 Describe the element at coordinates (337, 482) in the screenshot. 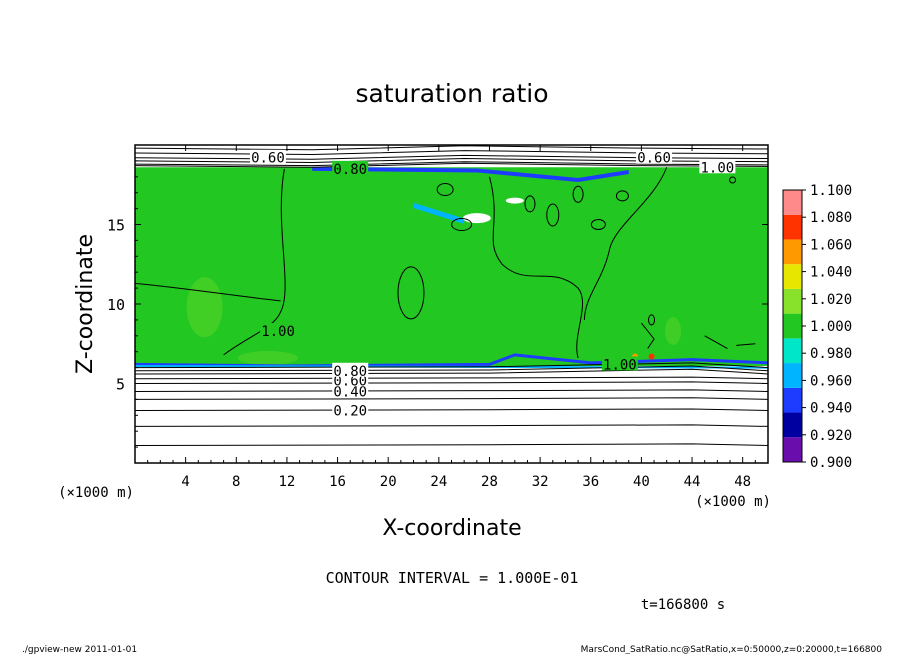

I see `x-tick-label: 16` at that location.